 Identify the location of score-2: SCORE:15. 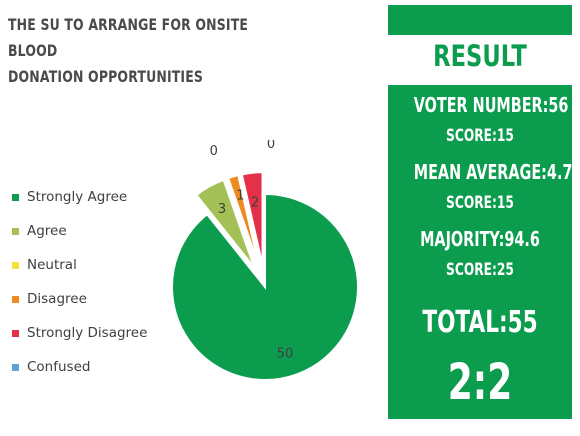
(480, 203).